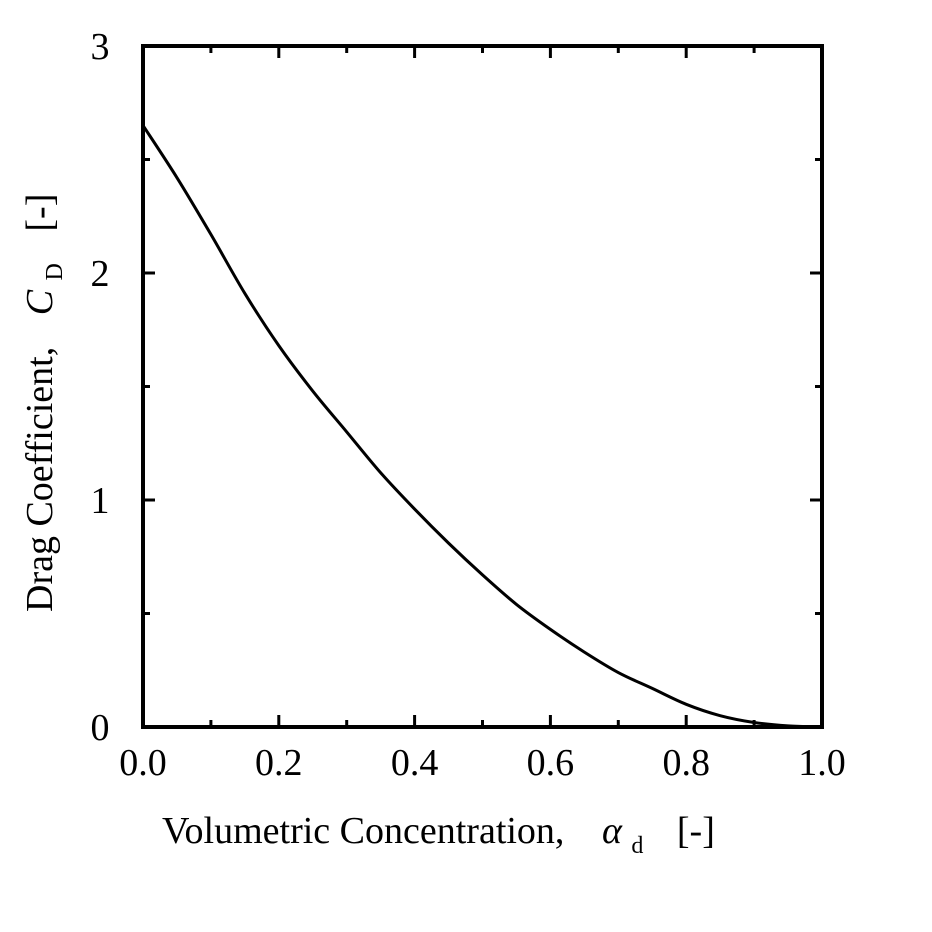  I want to click on x-tick-label: 1.0, so click(822, 763).